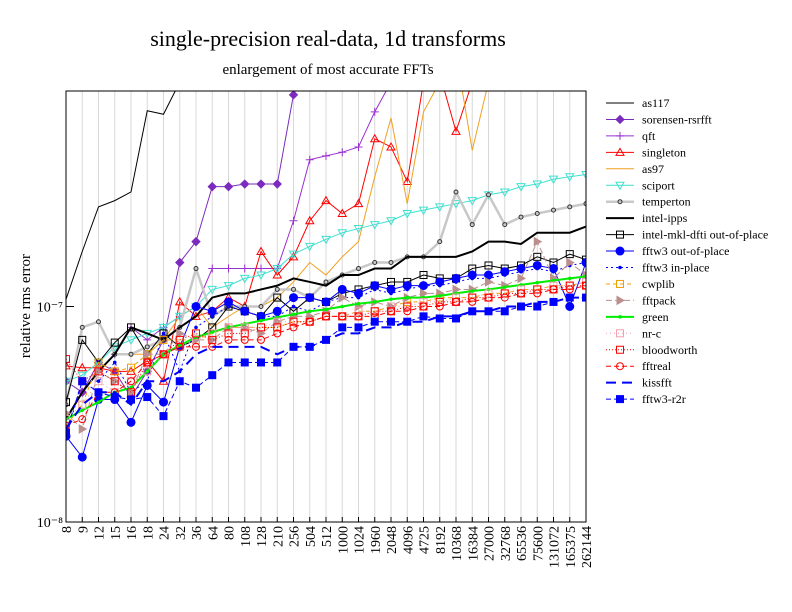 This screenshot has height=612, width=792. I want to click on legend-label: fftw3 out-of-place, so click(685, 251).